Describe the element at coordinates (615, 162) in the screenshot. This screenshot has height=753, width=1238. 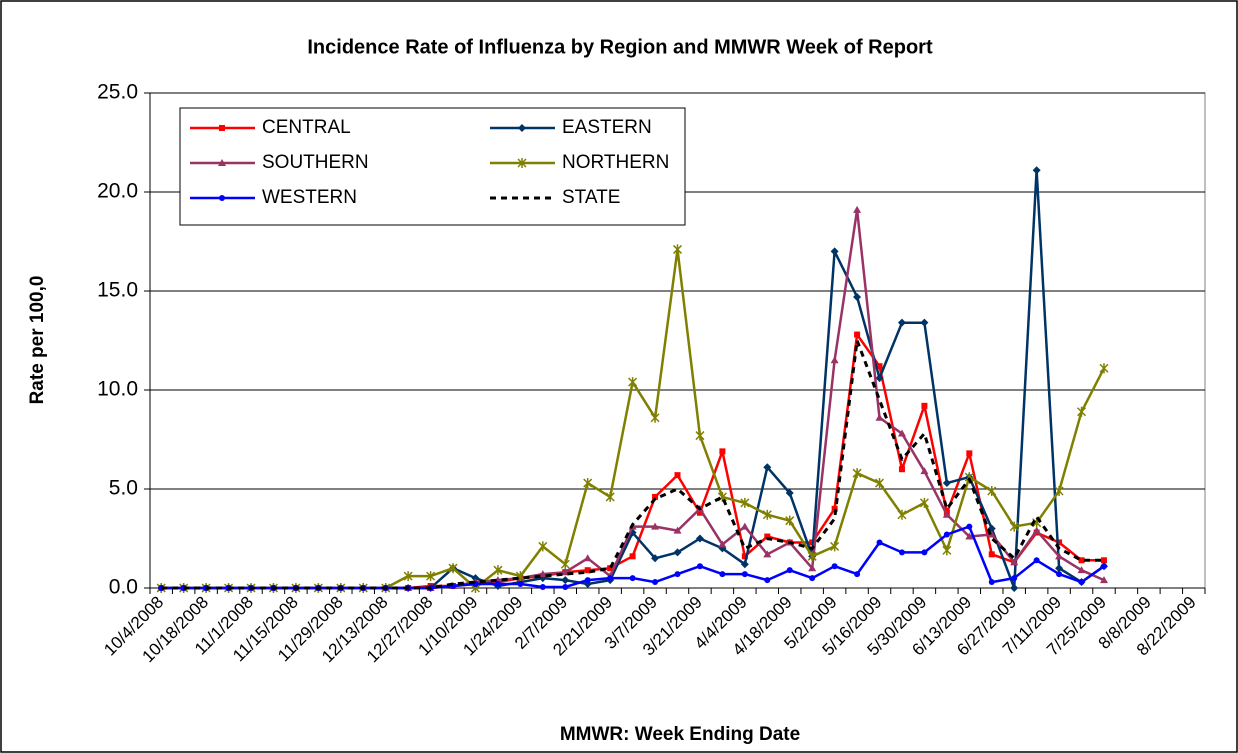
I see `legend-label: NORTHERN` at that location.